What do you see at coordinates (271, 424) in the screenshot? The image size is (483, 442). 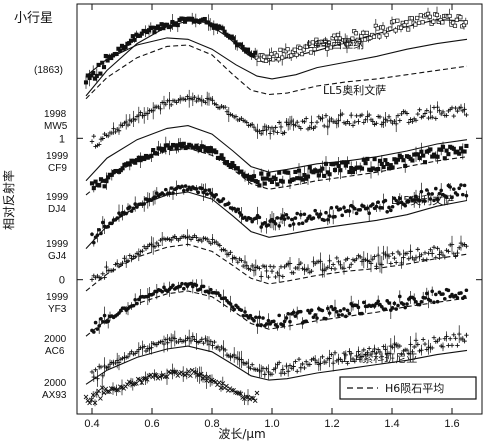 I see `x-tick-label: 1.0` at bounding box center [271, 424].